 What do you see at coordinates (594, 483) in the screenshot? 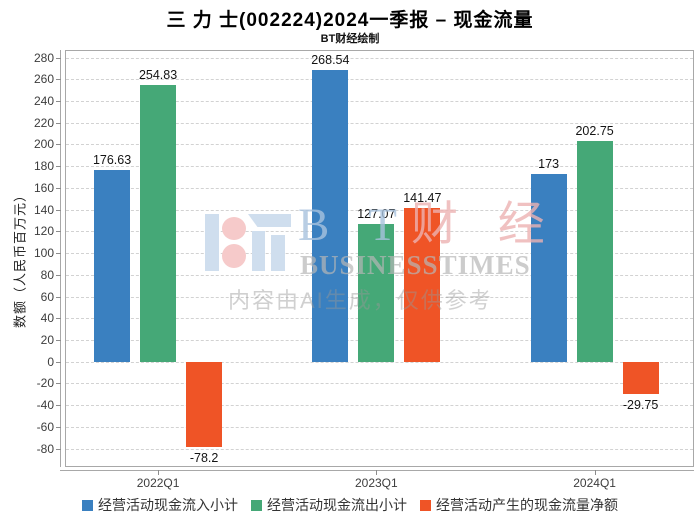
I see `x-tick-label: 2024Q1` at bounding box center [594, 483].